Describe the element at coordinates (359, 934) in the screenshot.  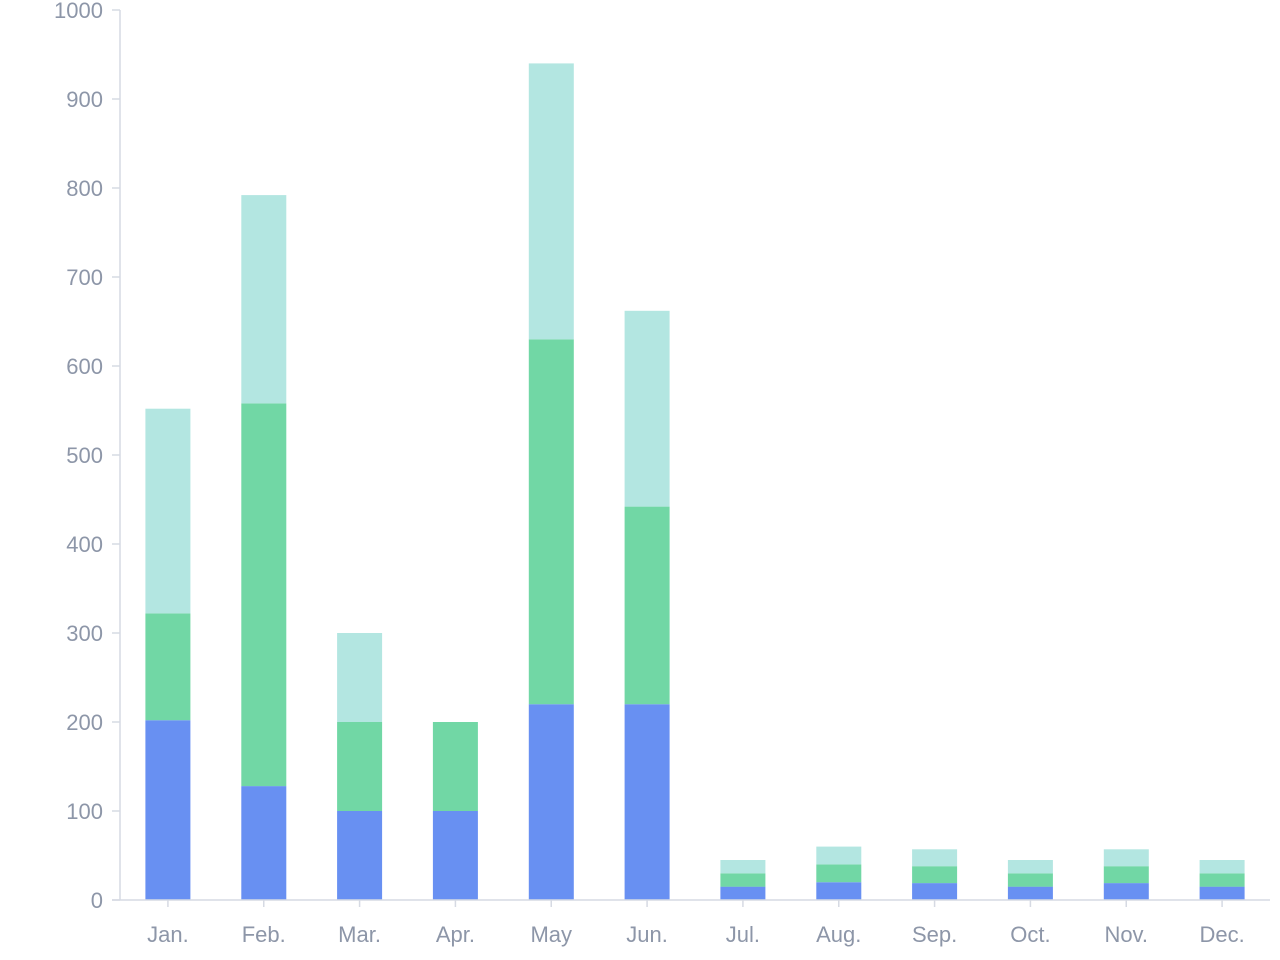
I see `x-tick-label: Mar.` at that location.